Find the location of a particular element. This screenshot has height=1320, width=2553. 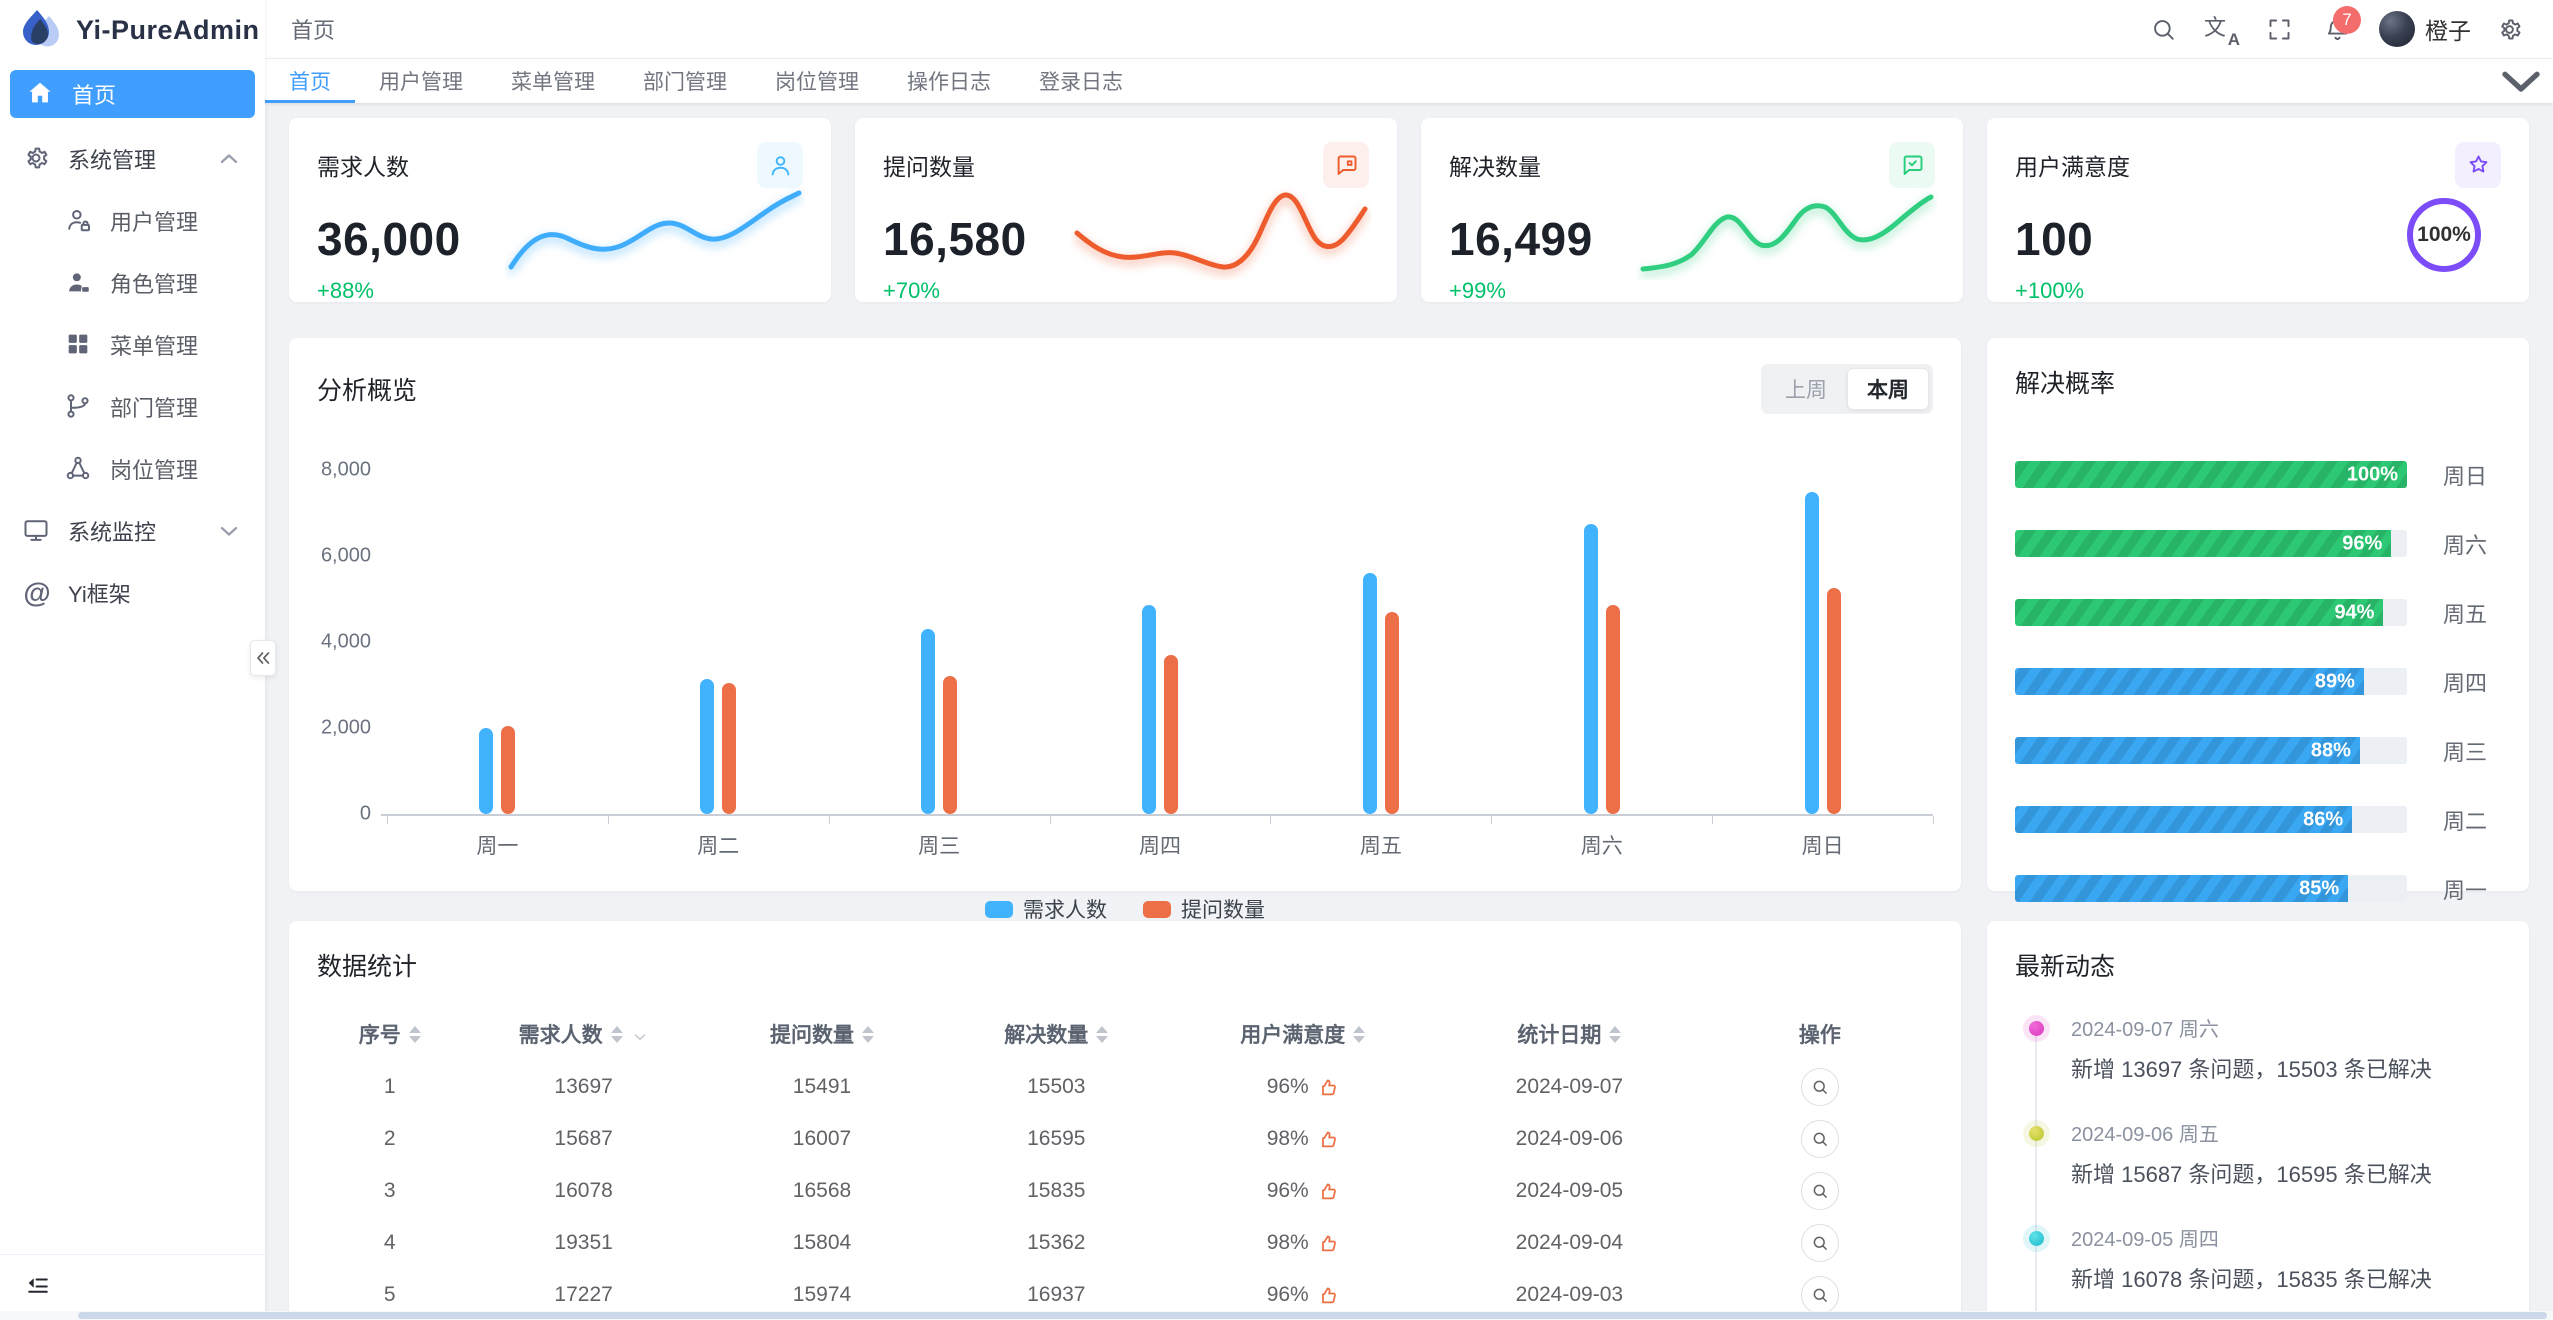

chart-x-axis-labels: 周一 周二 周三 周四 周五 周六 周日 is located at coordinates (1160, 845).